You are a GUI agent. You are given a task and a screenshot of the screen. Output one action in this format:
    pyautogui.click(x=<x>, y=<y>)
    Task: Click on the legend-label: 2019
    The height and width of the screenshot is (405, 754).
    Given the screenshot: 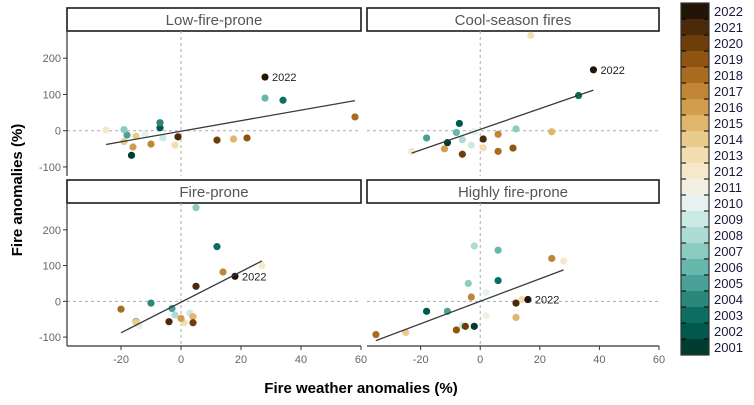 What is the action you would take?
    pyautogui.click(x=728, y=59)
    